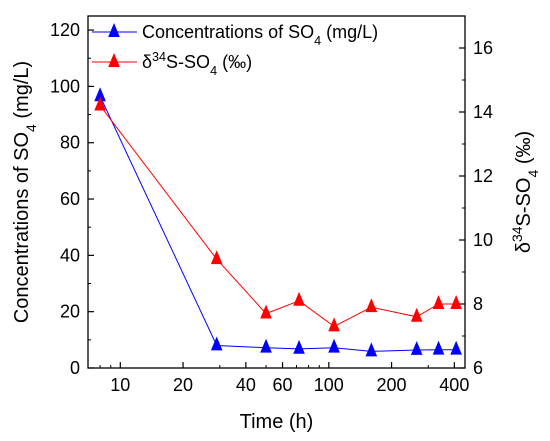 Image resolution: width=550 pixels, height=441 pixels. What do you see at coordinates (197, 64) in the screenshot?
I see `legend-label: δ34S-SO4 (‰)` at bounding box center [197, 64].